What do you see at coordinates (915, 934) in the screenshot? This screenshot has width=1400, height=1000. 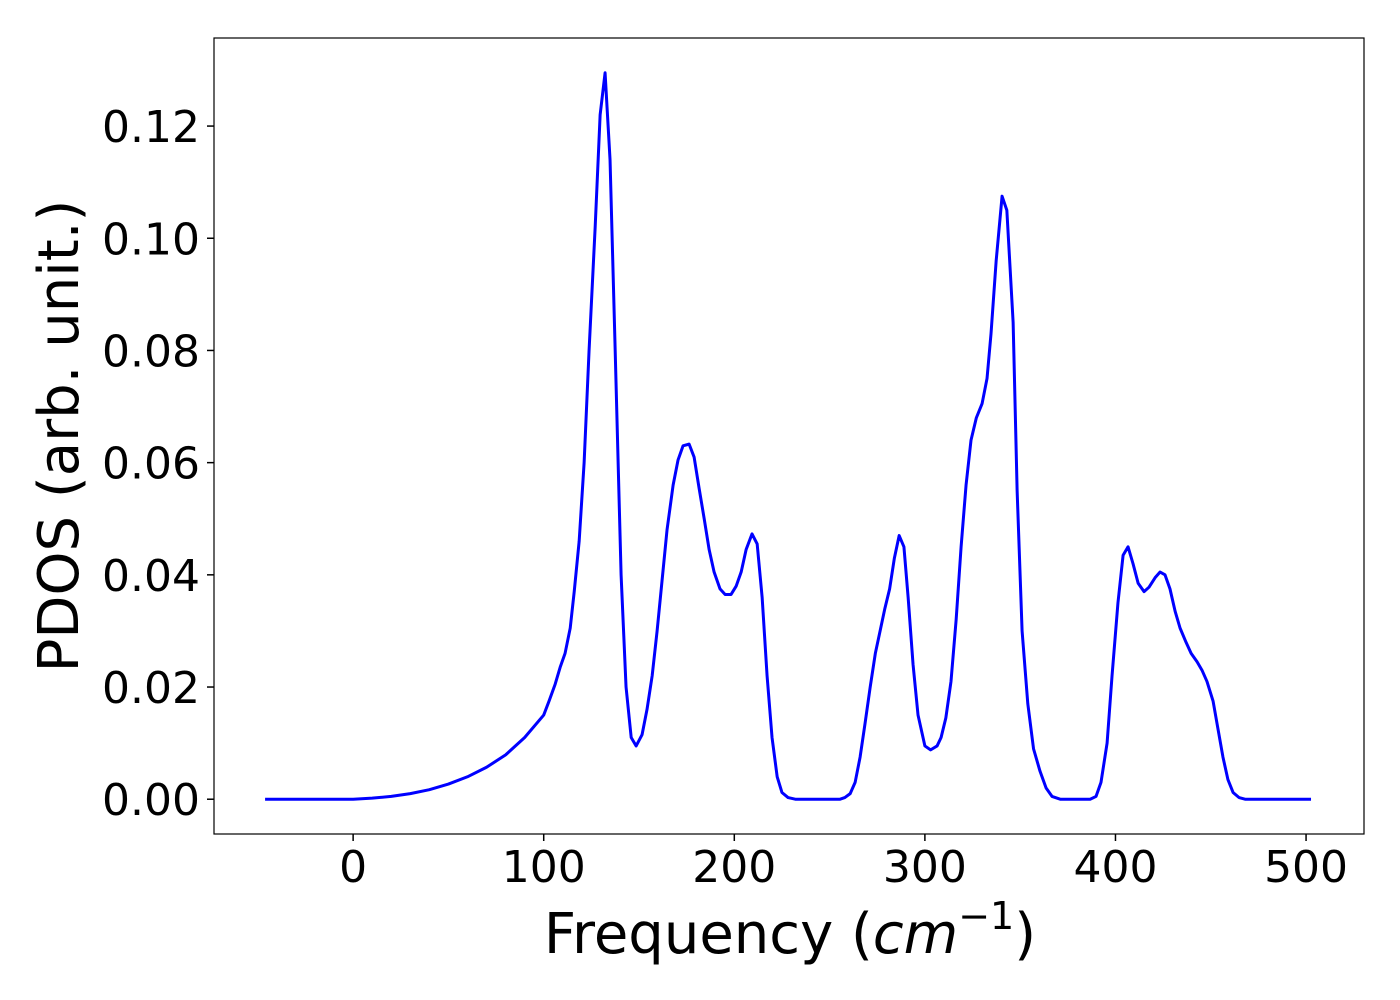 I see `x-label-unit: cm` at bounding box center [915, 934].